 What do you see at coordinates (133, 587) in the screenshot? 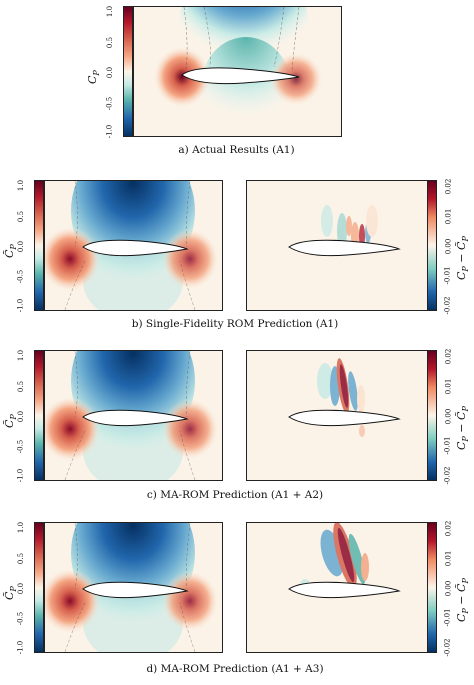
I see `contour-plot-d` at bounding box center [133, 587].